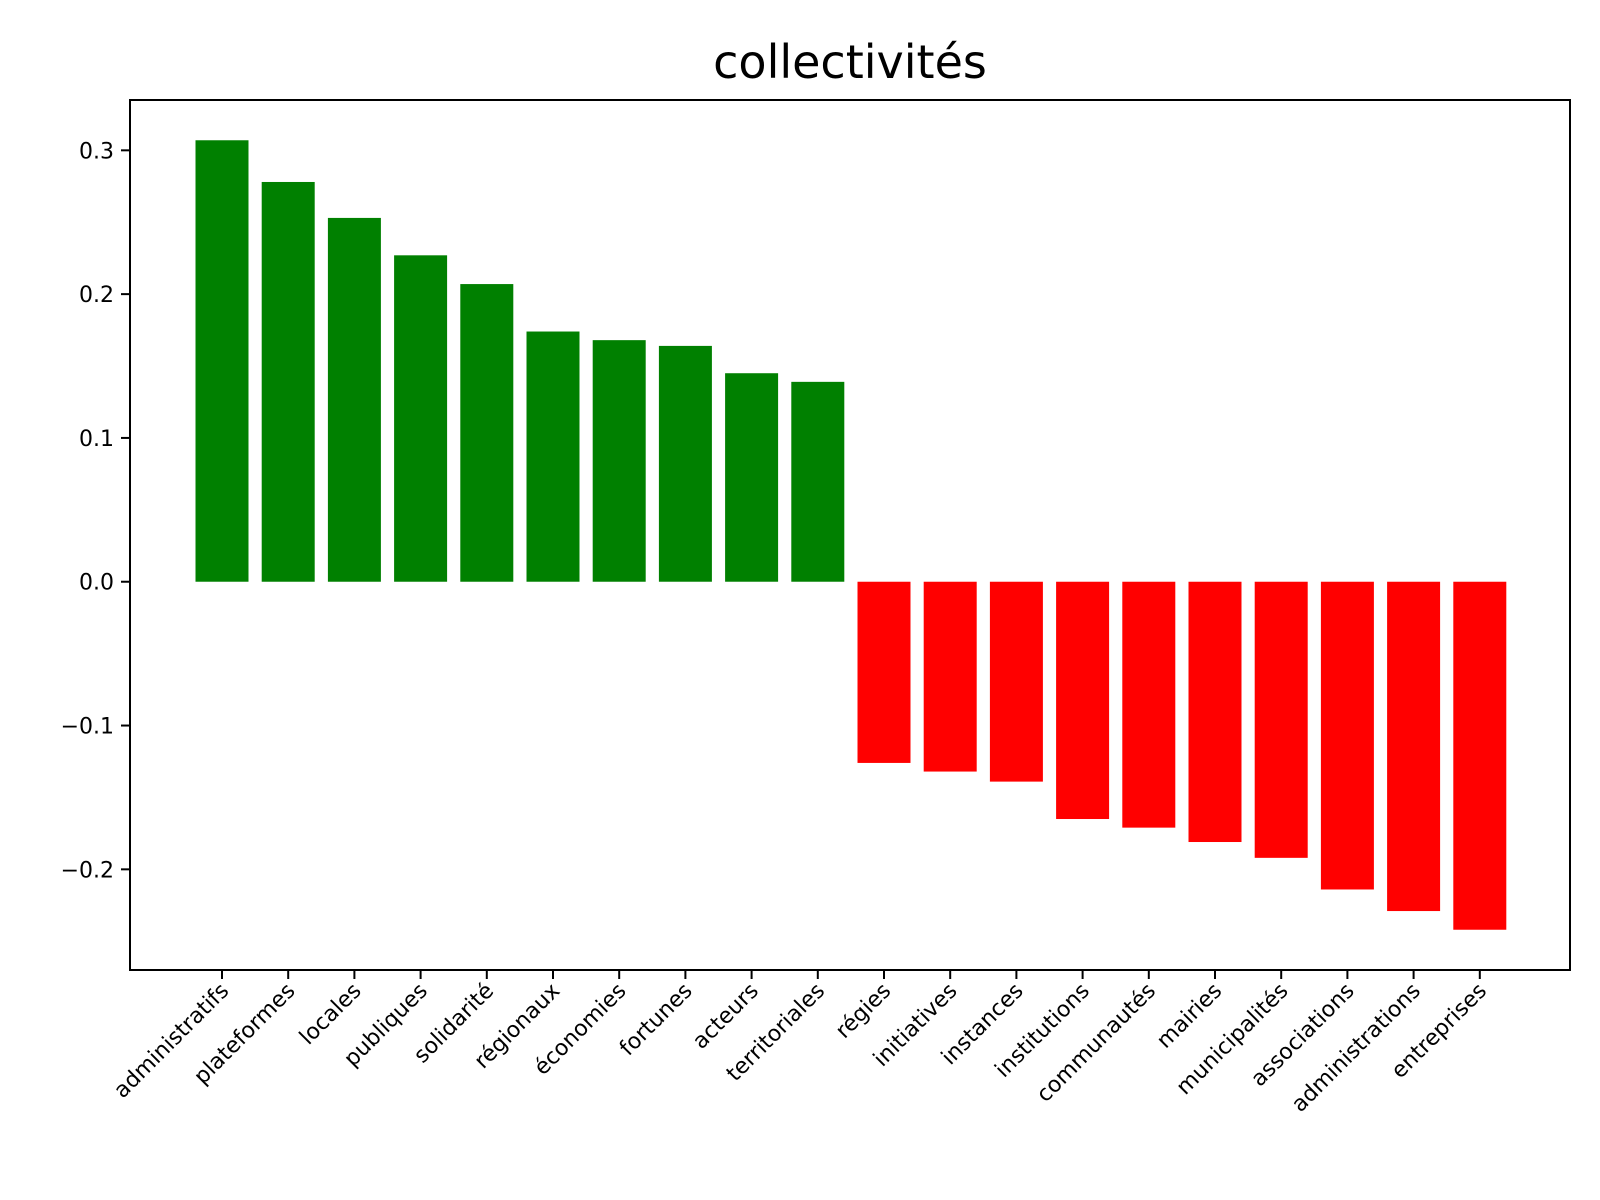 Image resolution: width=1600 pixels, height=1200 pixels. I want to click on y-tick-label: 0.0, so click(96, 583).